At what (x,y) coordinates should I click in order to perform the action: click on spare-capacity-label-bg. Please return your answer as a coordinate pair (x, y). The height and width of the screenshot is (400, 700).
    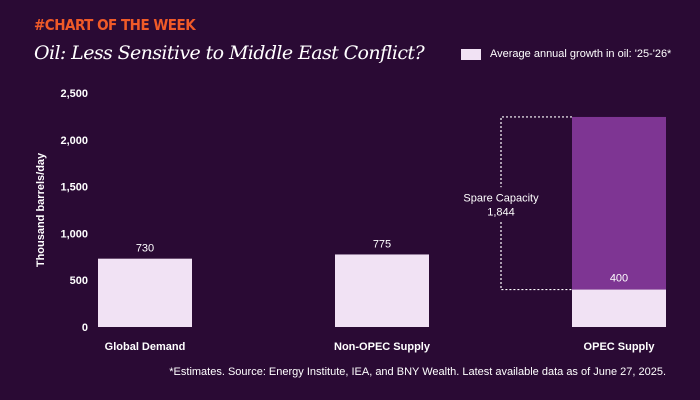
    Looking at the image, I should click on (503, 204).